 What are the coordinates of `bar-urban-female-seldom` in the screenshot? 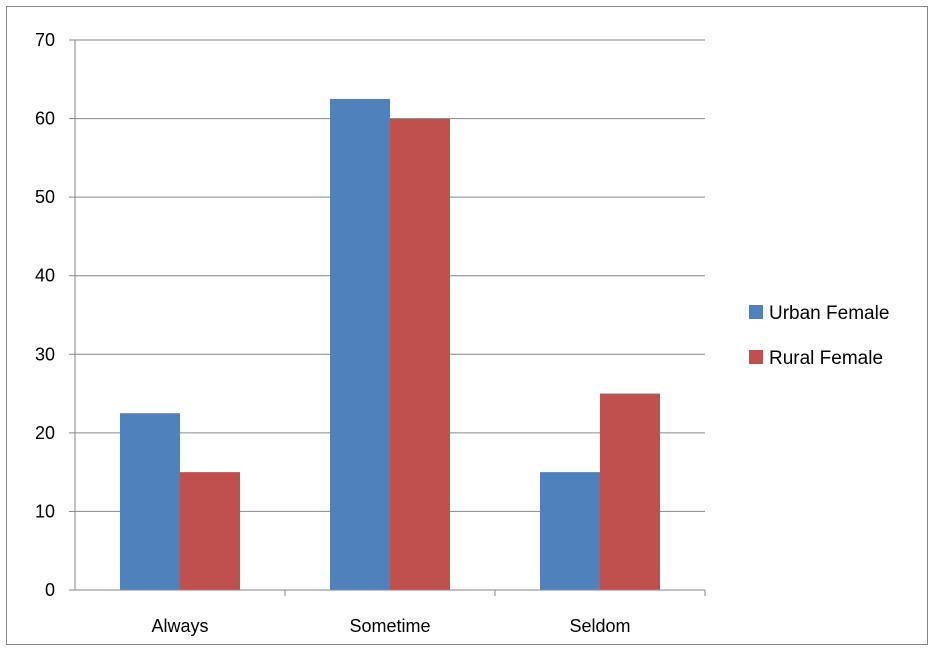 It's located at (570, 531).